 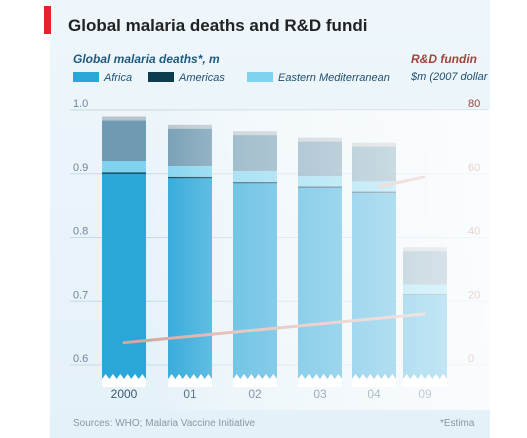 I want to click on y-left-tick: 1.0, so click(x=80, y=104).